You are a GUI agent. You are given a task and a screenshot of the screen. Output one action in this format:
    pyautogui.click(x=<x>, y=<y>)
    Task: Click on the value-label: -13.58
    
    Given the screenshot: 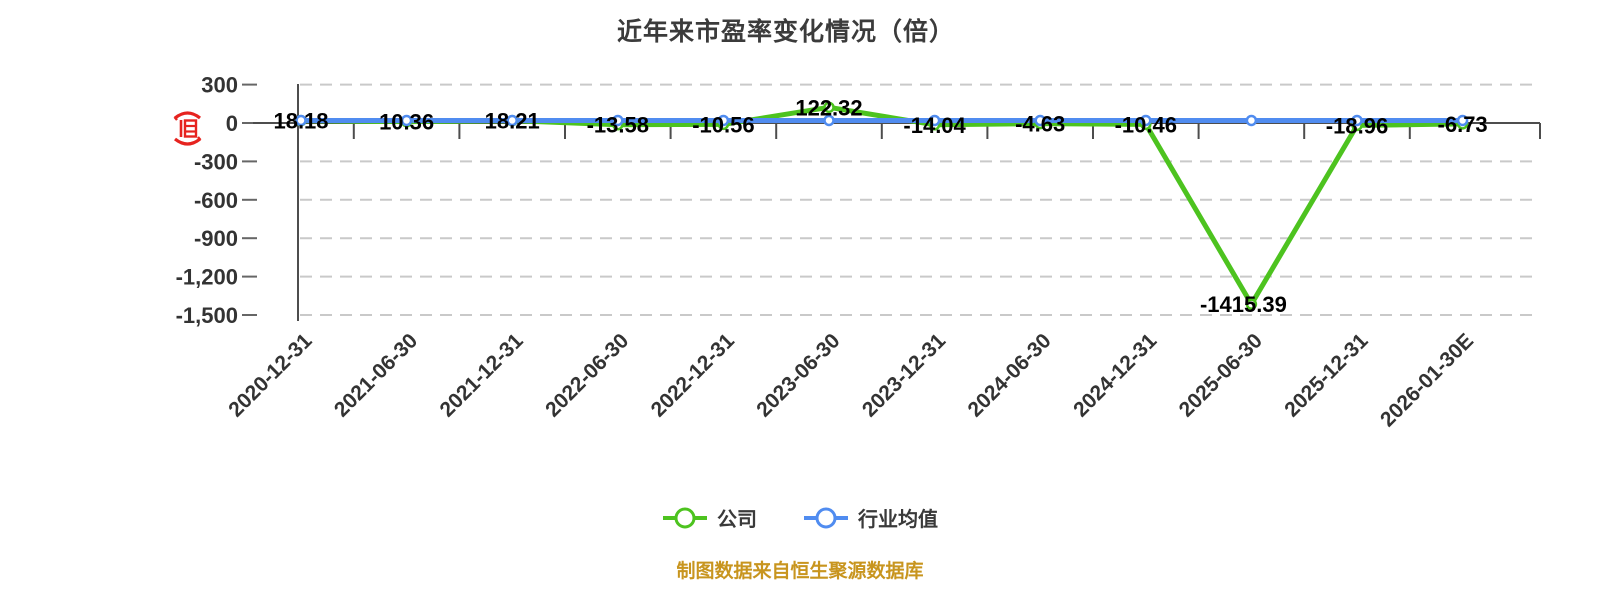 What is the action you would take?
    pyautogui.click(x=618, y=125)
    